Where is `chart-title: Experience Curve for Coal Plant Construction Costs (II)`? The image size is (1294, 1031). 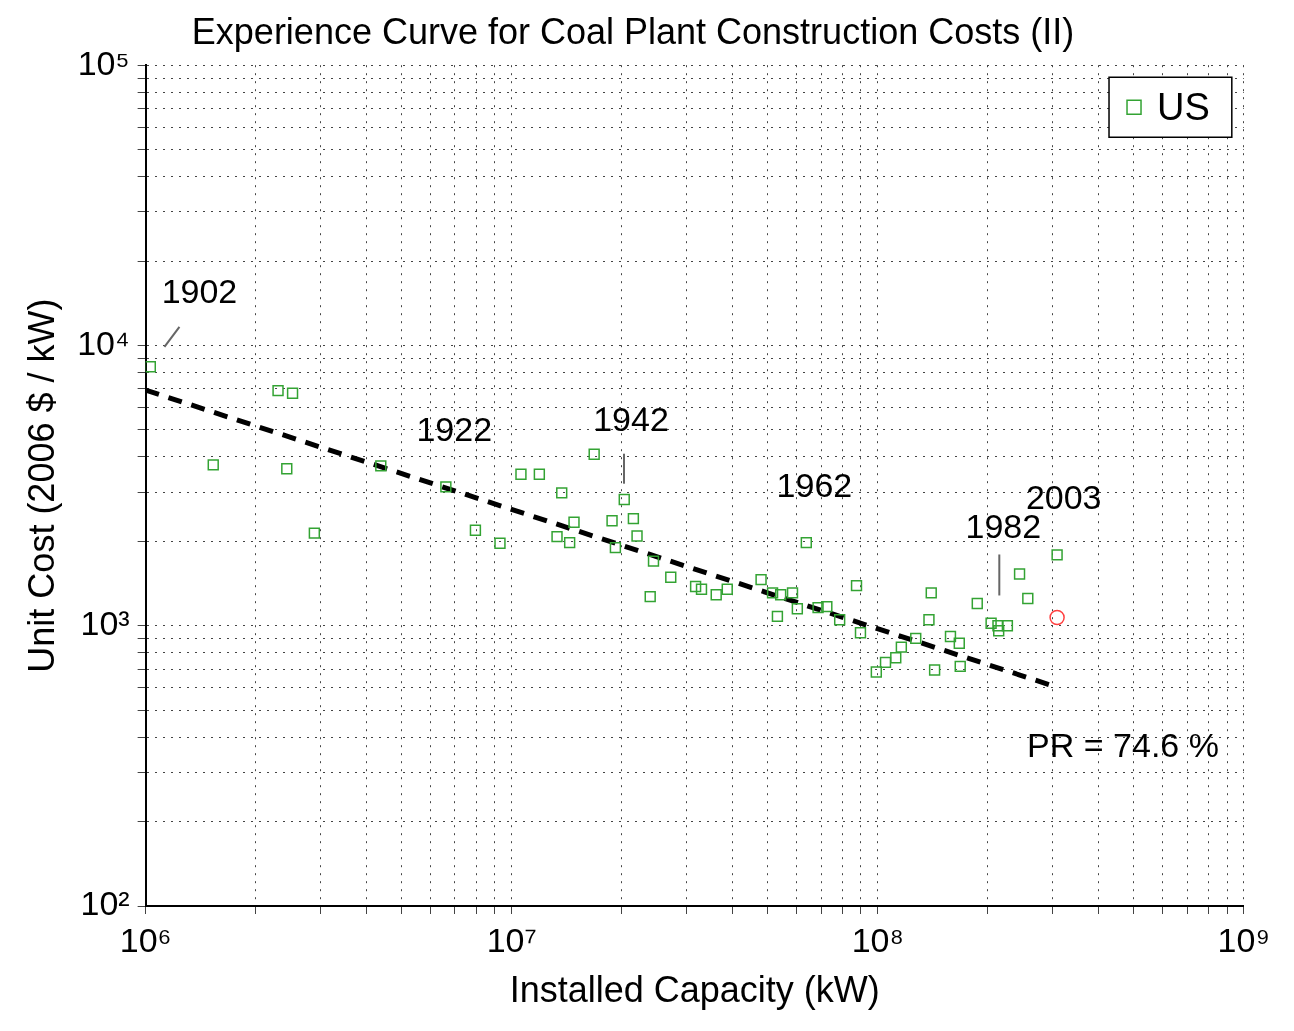 chart-title: Experience Curve for Coal Plant Construction Costs (II) is located at coordinates (633, 31).